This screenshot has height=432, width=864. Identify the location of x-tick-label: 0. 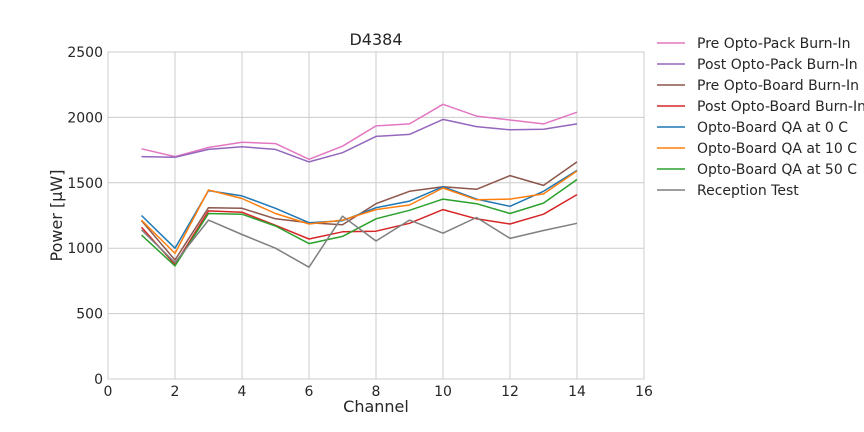
(108, 392).